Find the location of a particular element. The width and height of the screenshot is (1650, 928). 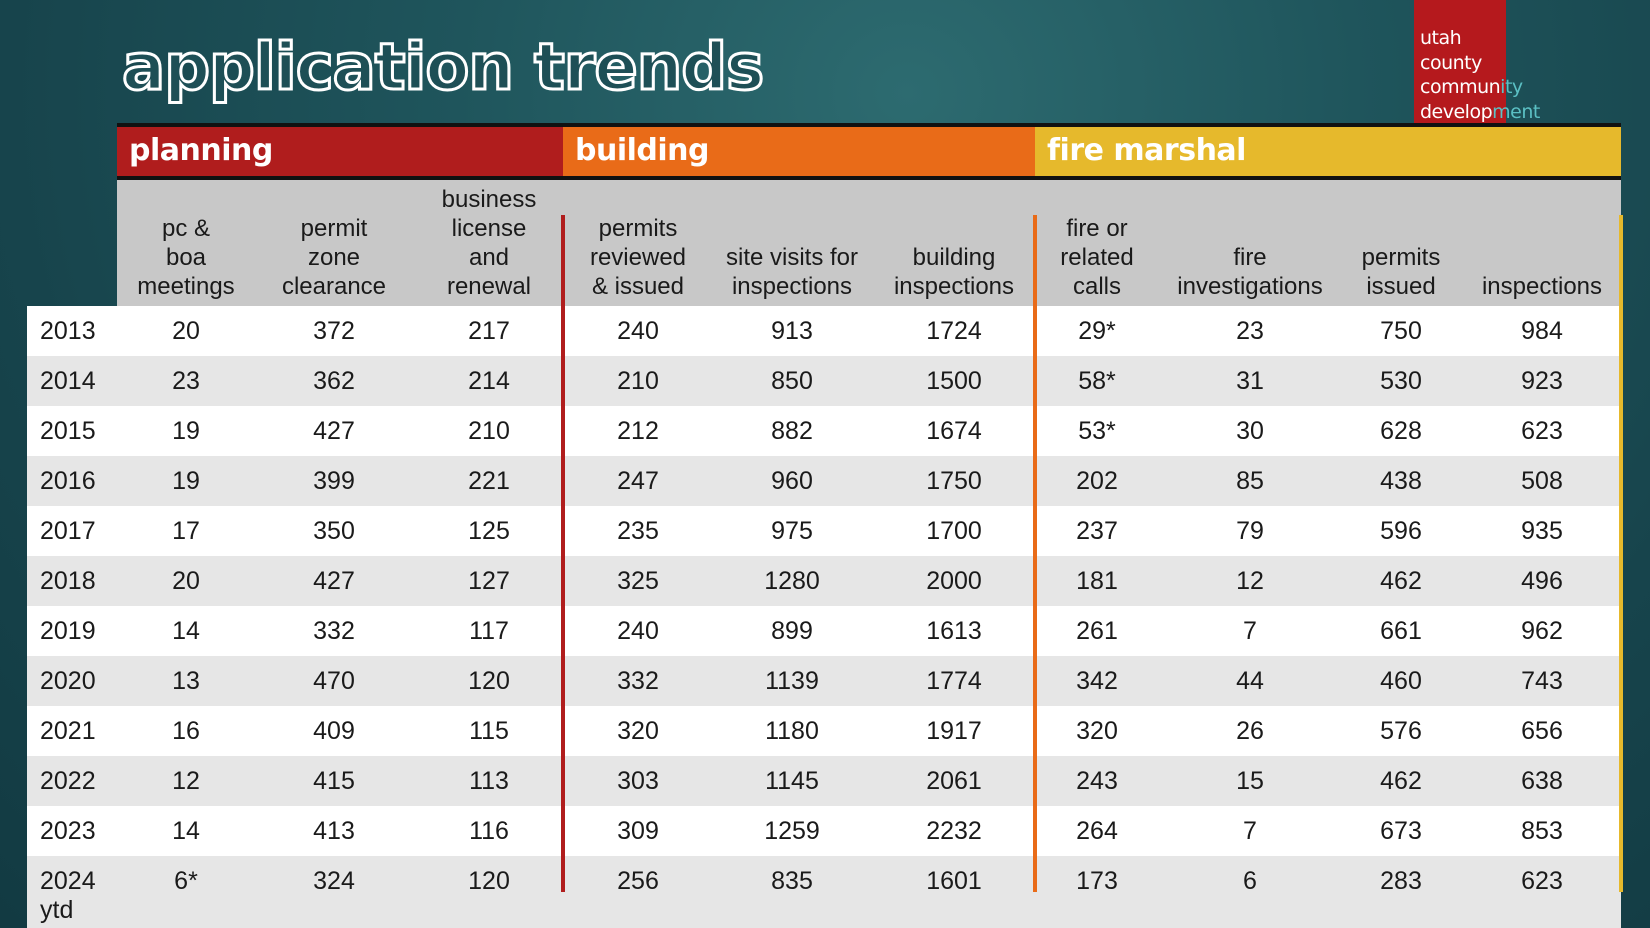

cell-permits-reviewed-issued: 303 is located at coordinates (638, 781).